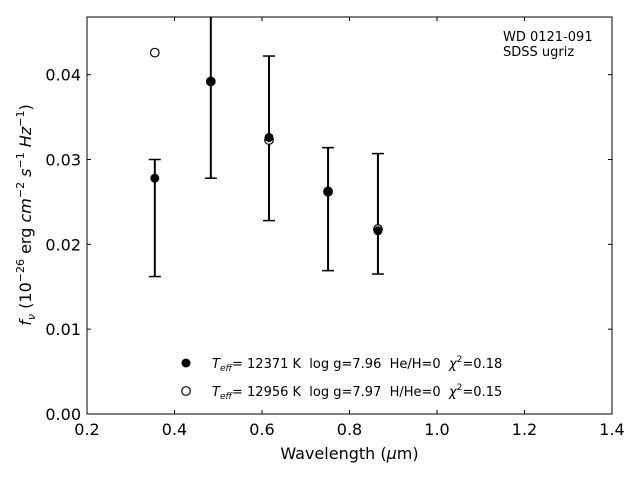 This screenshot has height=480, width=640. I want to click on y-tick-label: 0.04, so click(63, 75).